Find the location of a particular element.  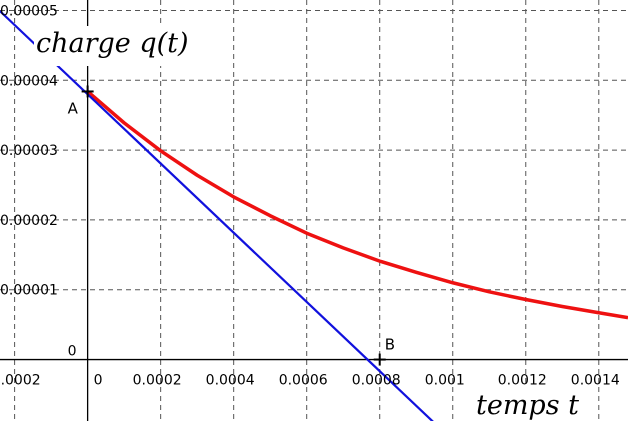

x-tick-label-6: 0.001 is located at coordinates (445, 381).